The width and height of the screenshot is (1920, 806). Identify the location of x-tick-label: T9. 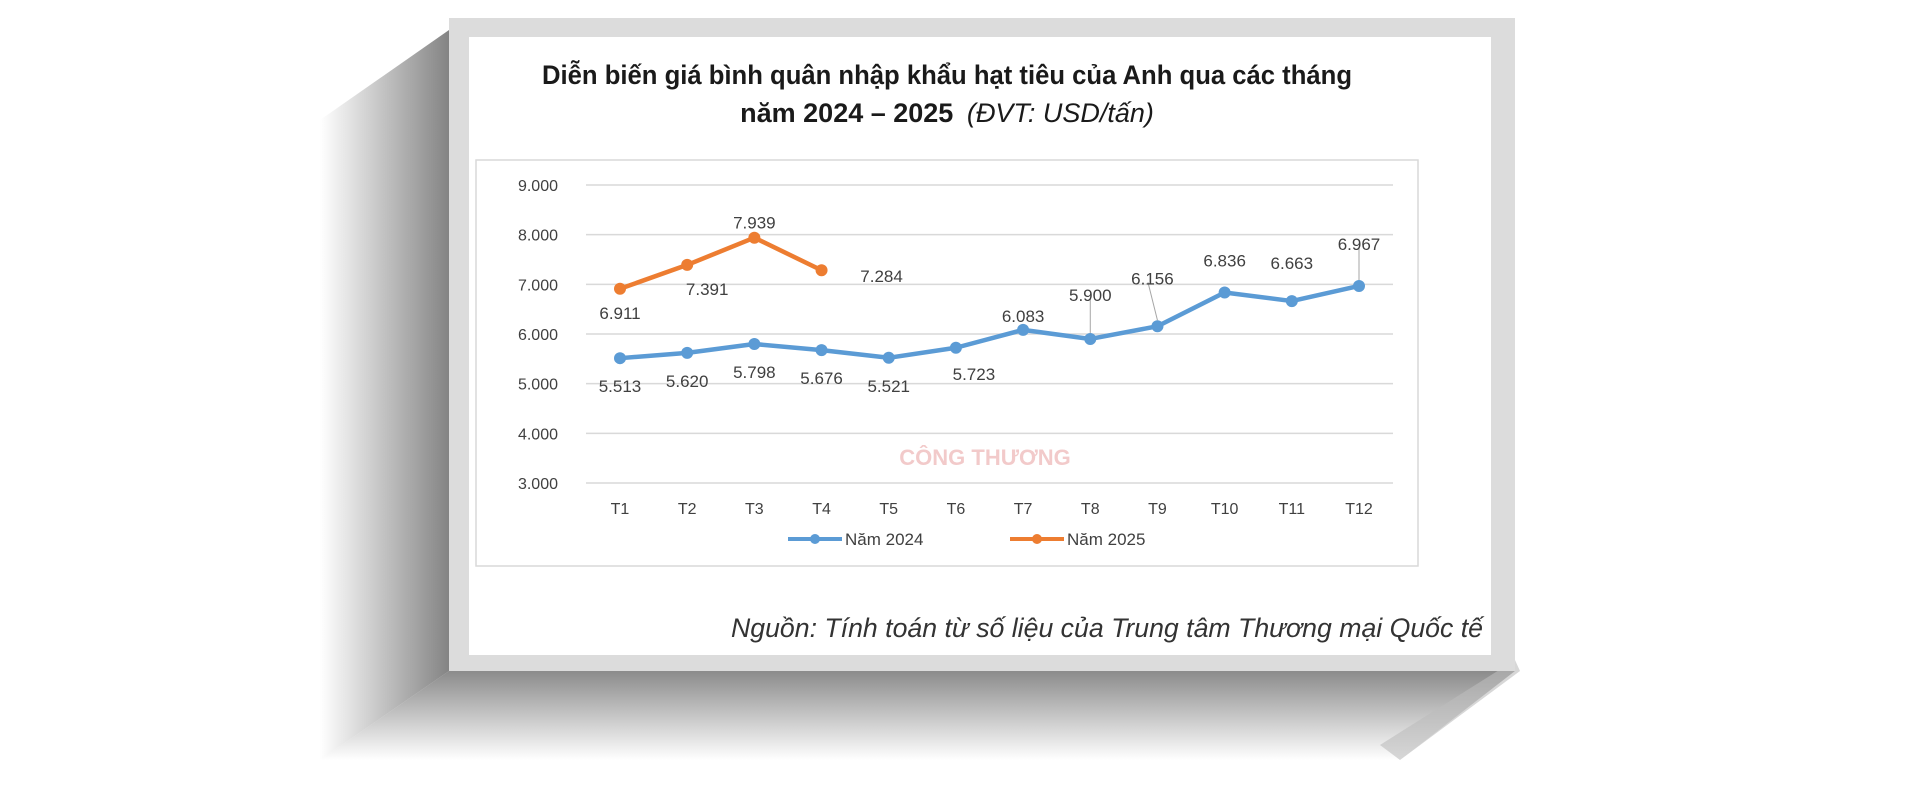
(1157, 509).